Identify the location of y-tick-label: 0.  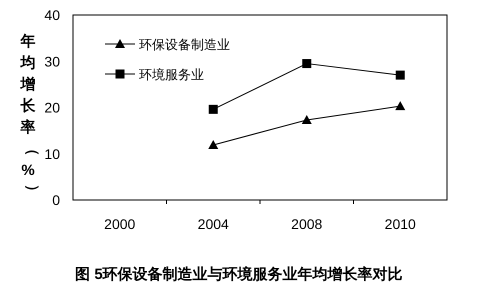
(56, 200).